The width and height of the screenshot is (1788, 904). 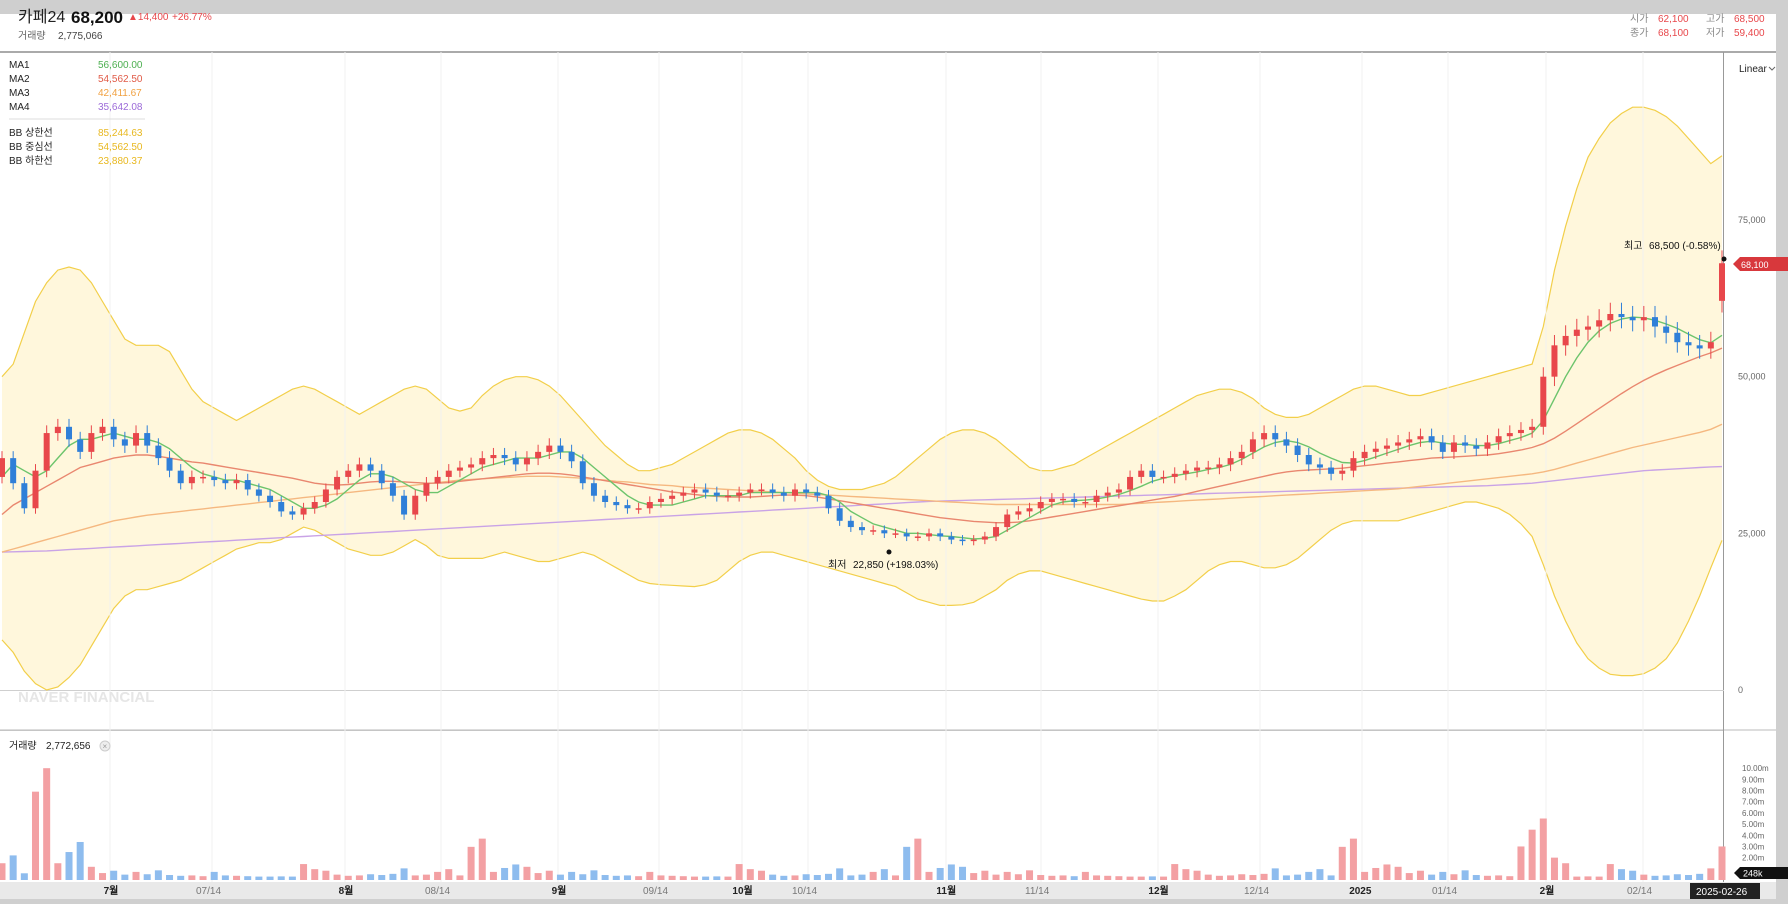 What do you see at coordinates (863, 824) in the screenshot?
I see `volume-bars` at bounding box center [863, 824].